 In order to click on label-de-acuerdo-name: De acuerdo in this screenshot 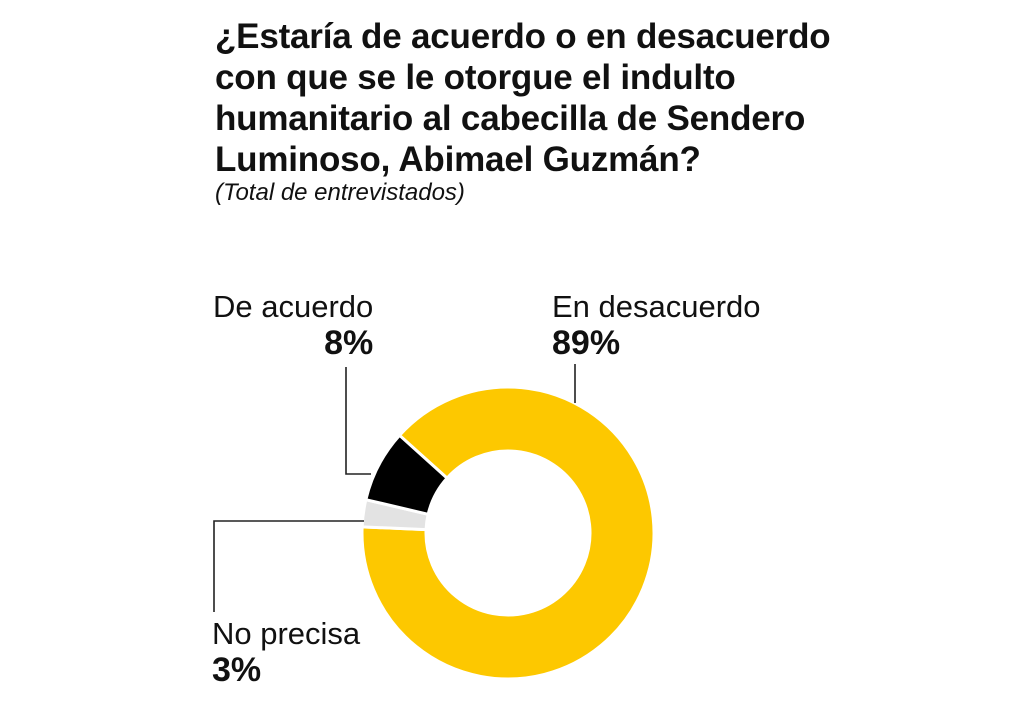, I will do `click(293, 306)`.